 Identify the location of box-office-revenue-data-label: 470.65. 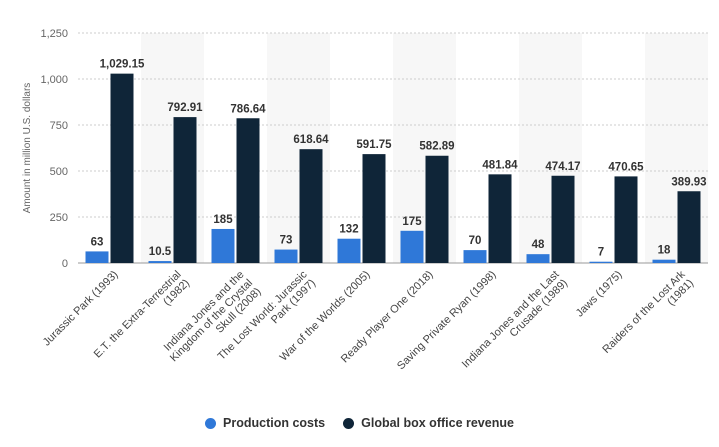
(626, 167).